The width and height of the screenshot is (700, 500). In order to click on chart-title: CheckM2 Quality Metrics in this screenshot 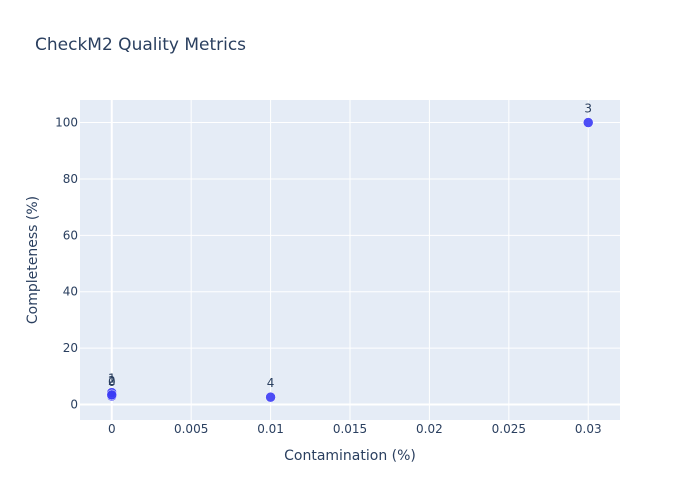, I will do `click(140, 45)`.